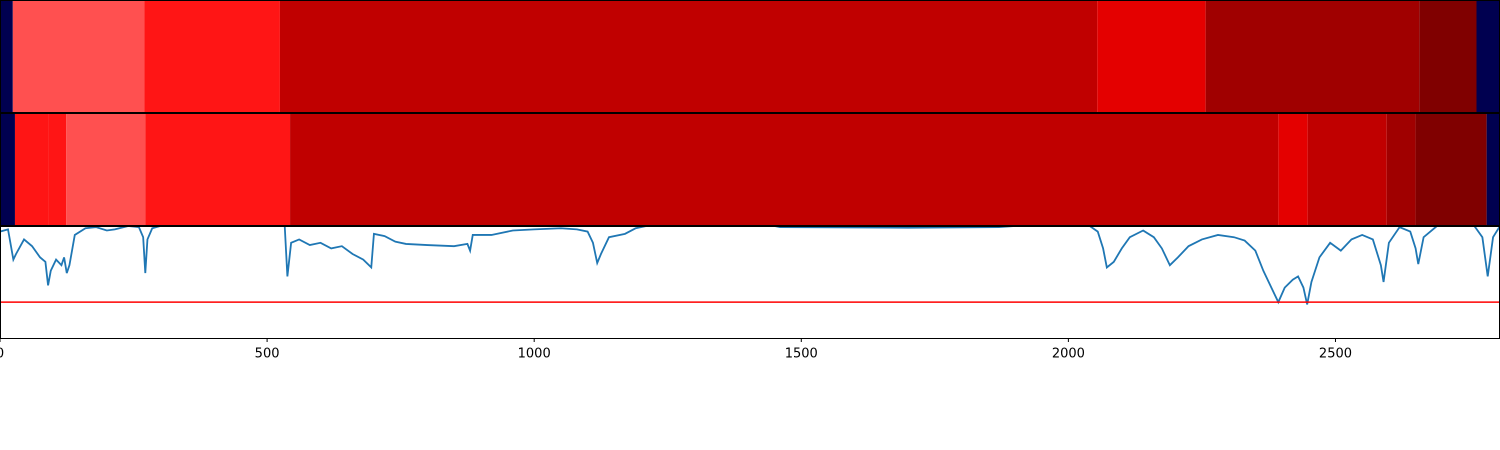  What do you see at coordinates (2, 354) in the screenshot?
I see `x-tick-label: 0` at bounding box center [2, 354].